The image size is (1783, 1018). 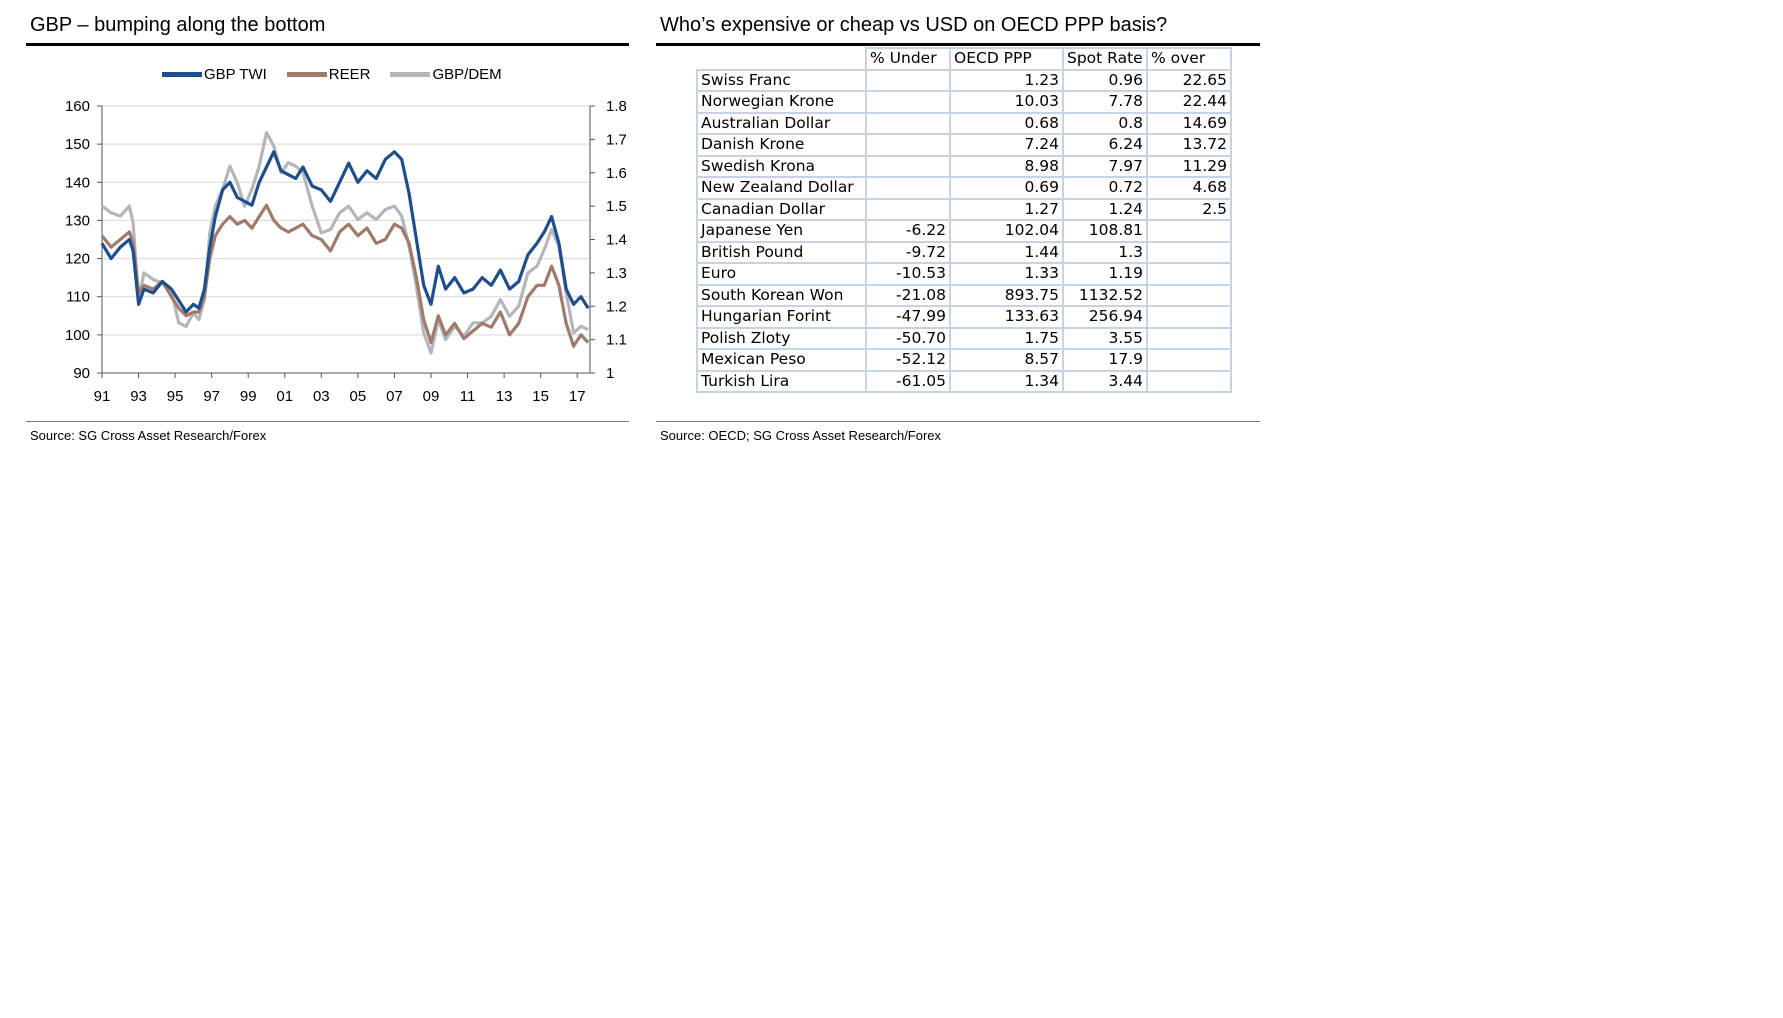 What do you see at coordinates (616, 306) in the screenshot?
I see `y-right-tick-label: 1.2` at bounding box center [616, 306].